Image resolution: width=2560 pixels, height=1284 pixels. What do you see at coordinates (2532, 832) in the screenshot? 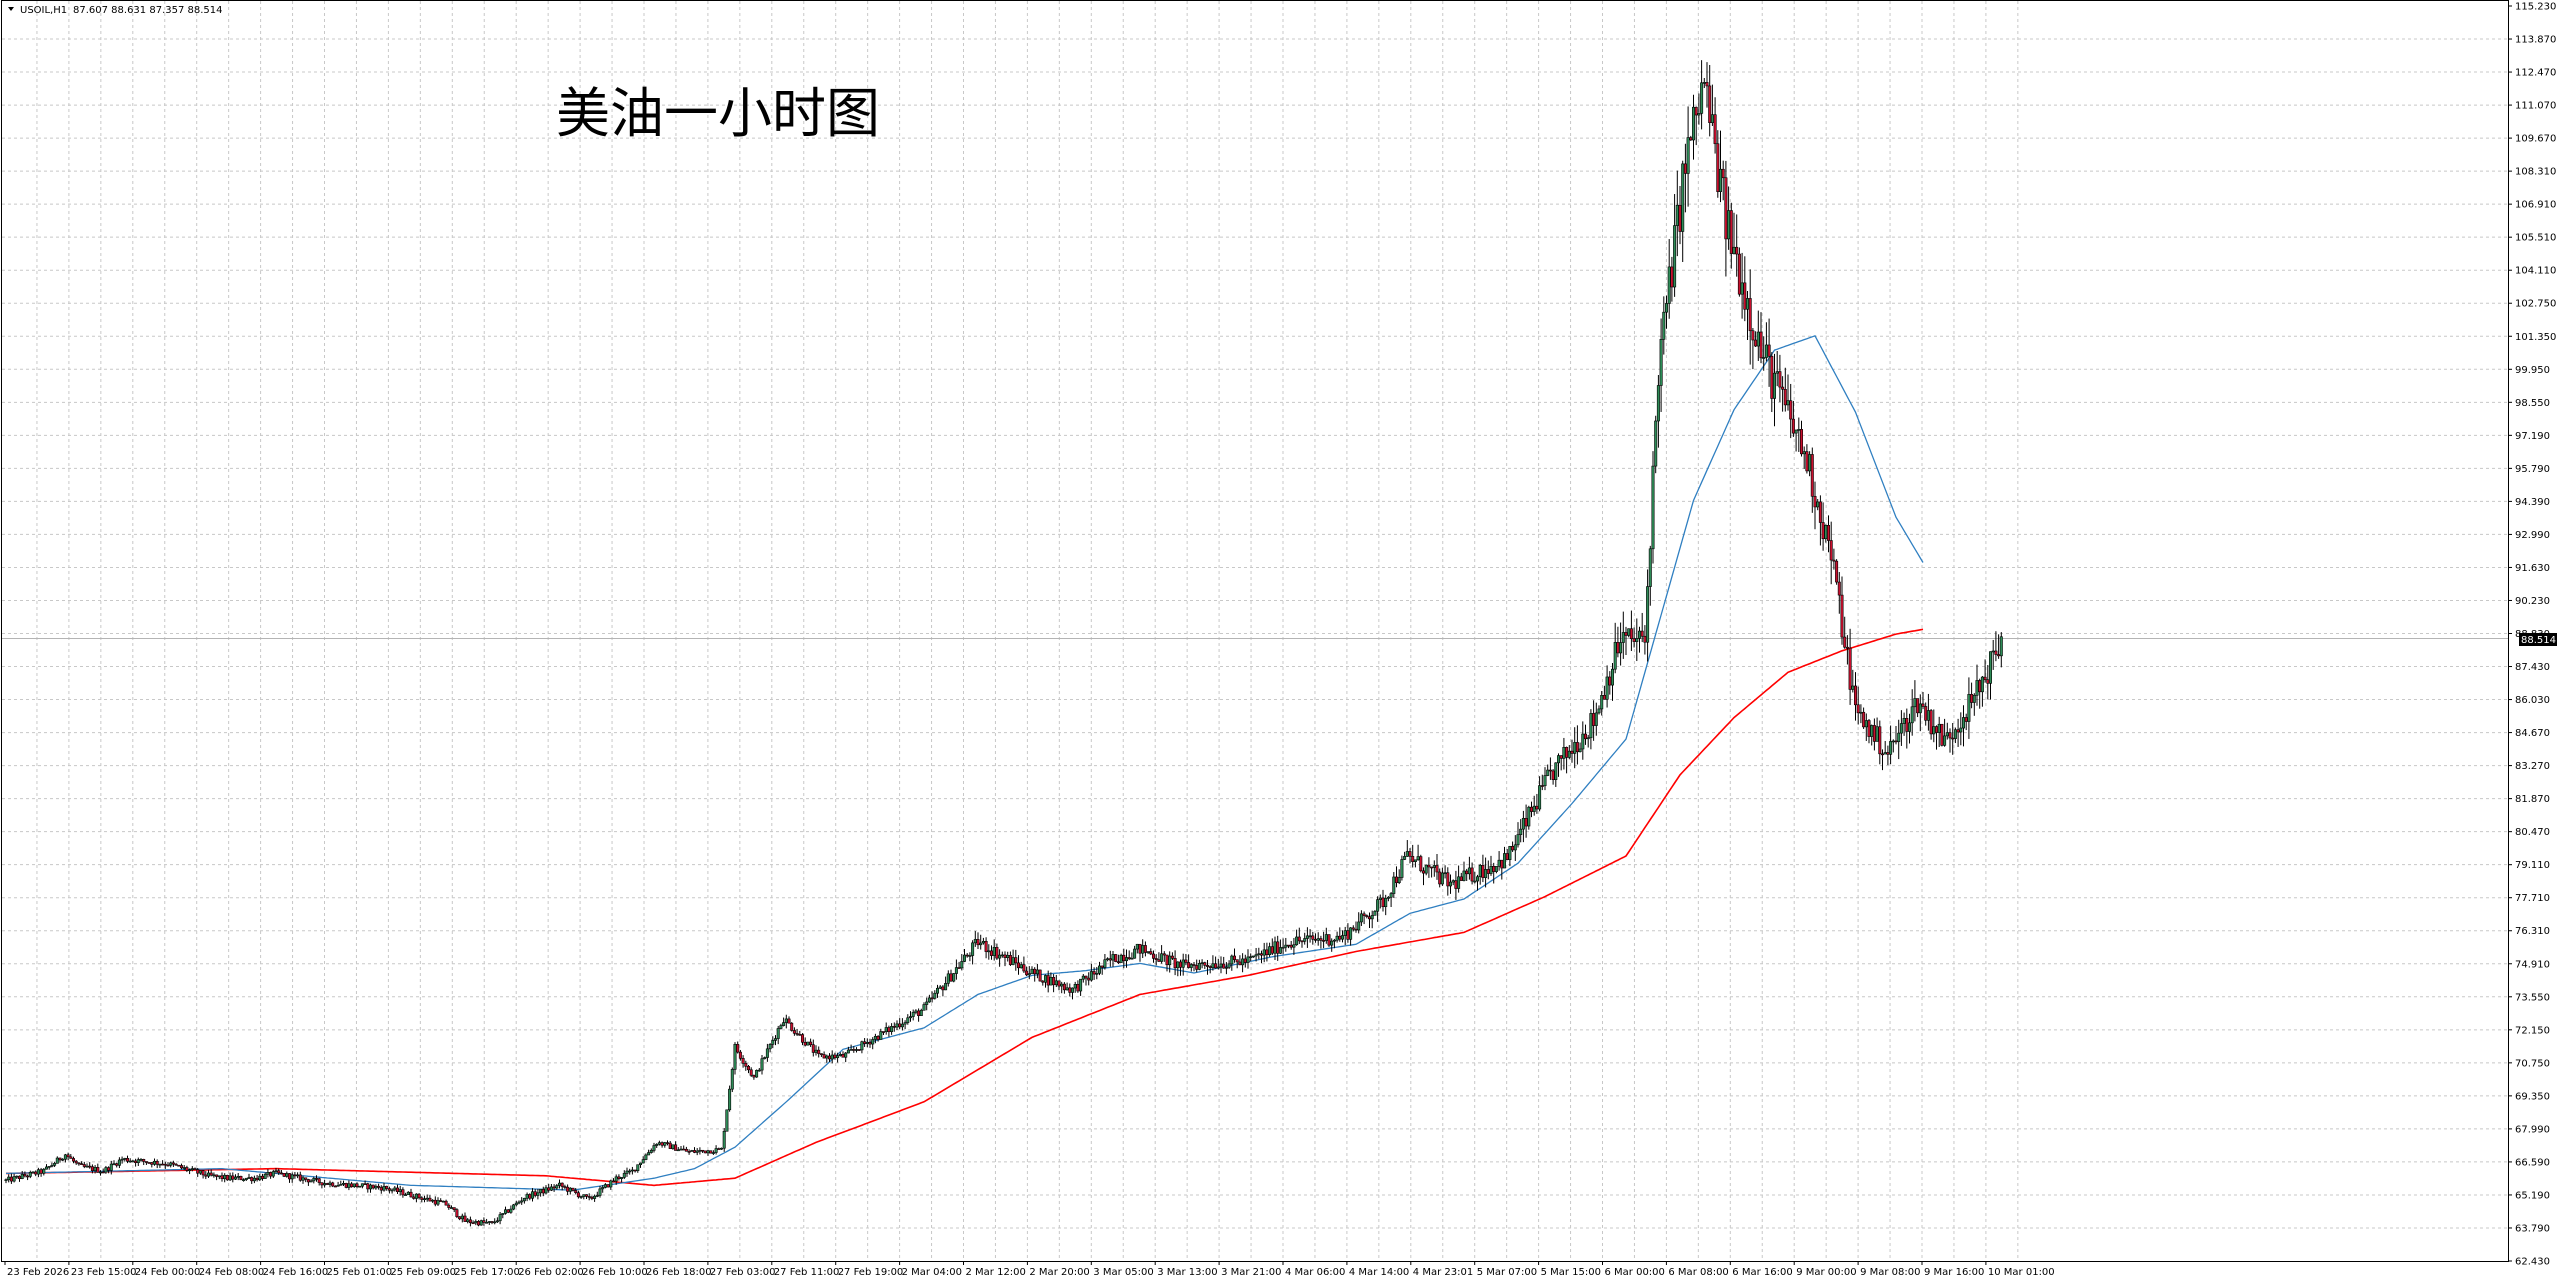
I see `y-tick-label: 80.470` at bounding box center [2532, 832].